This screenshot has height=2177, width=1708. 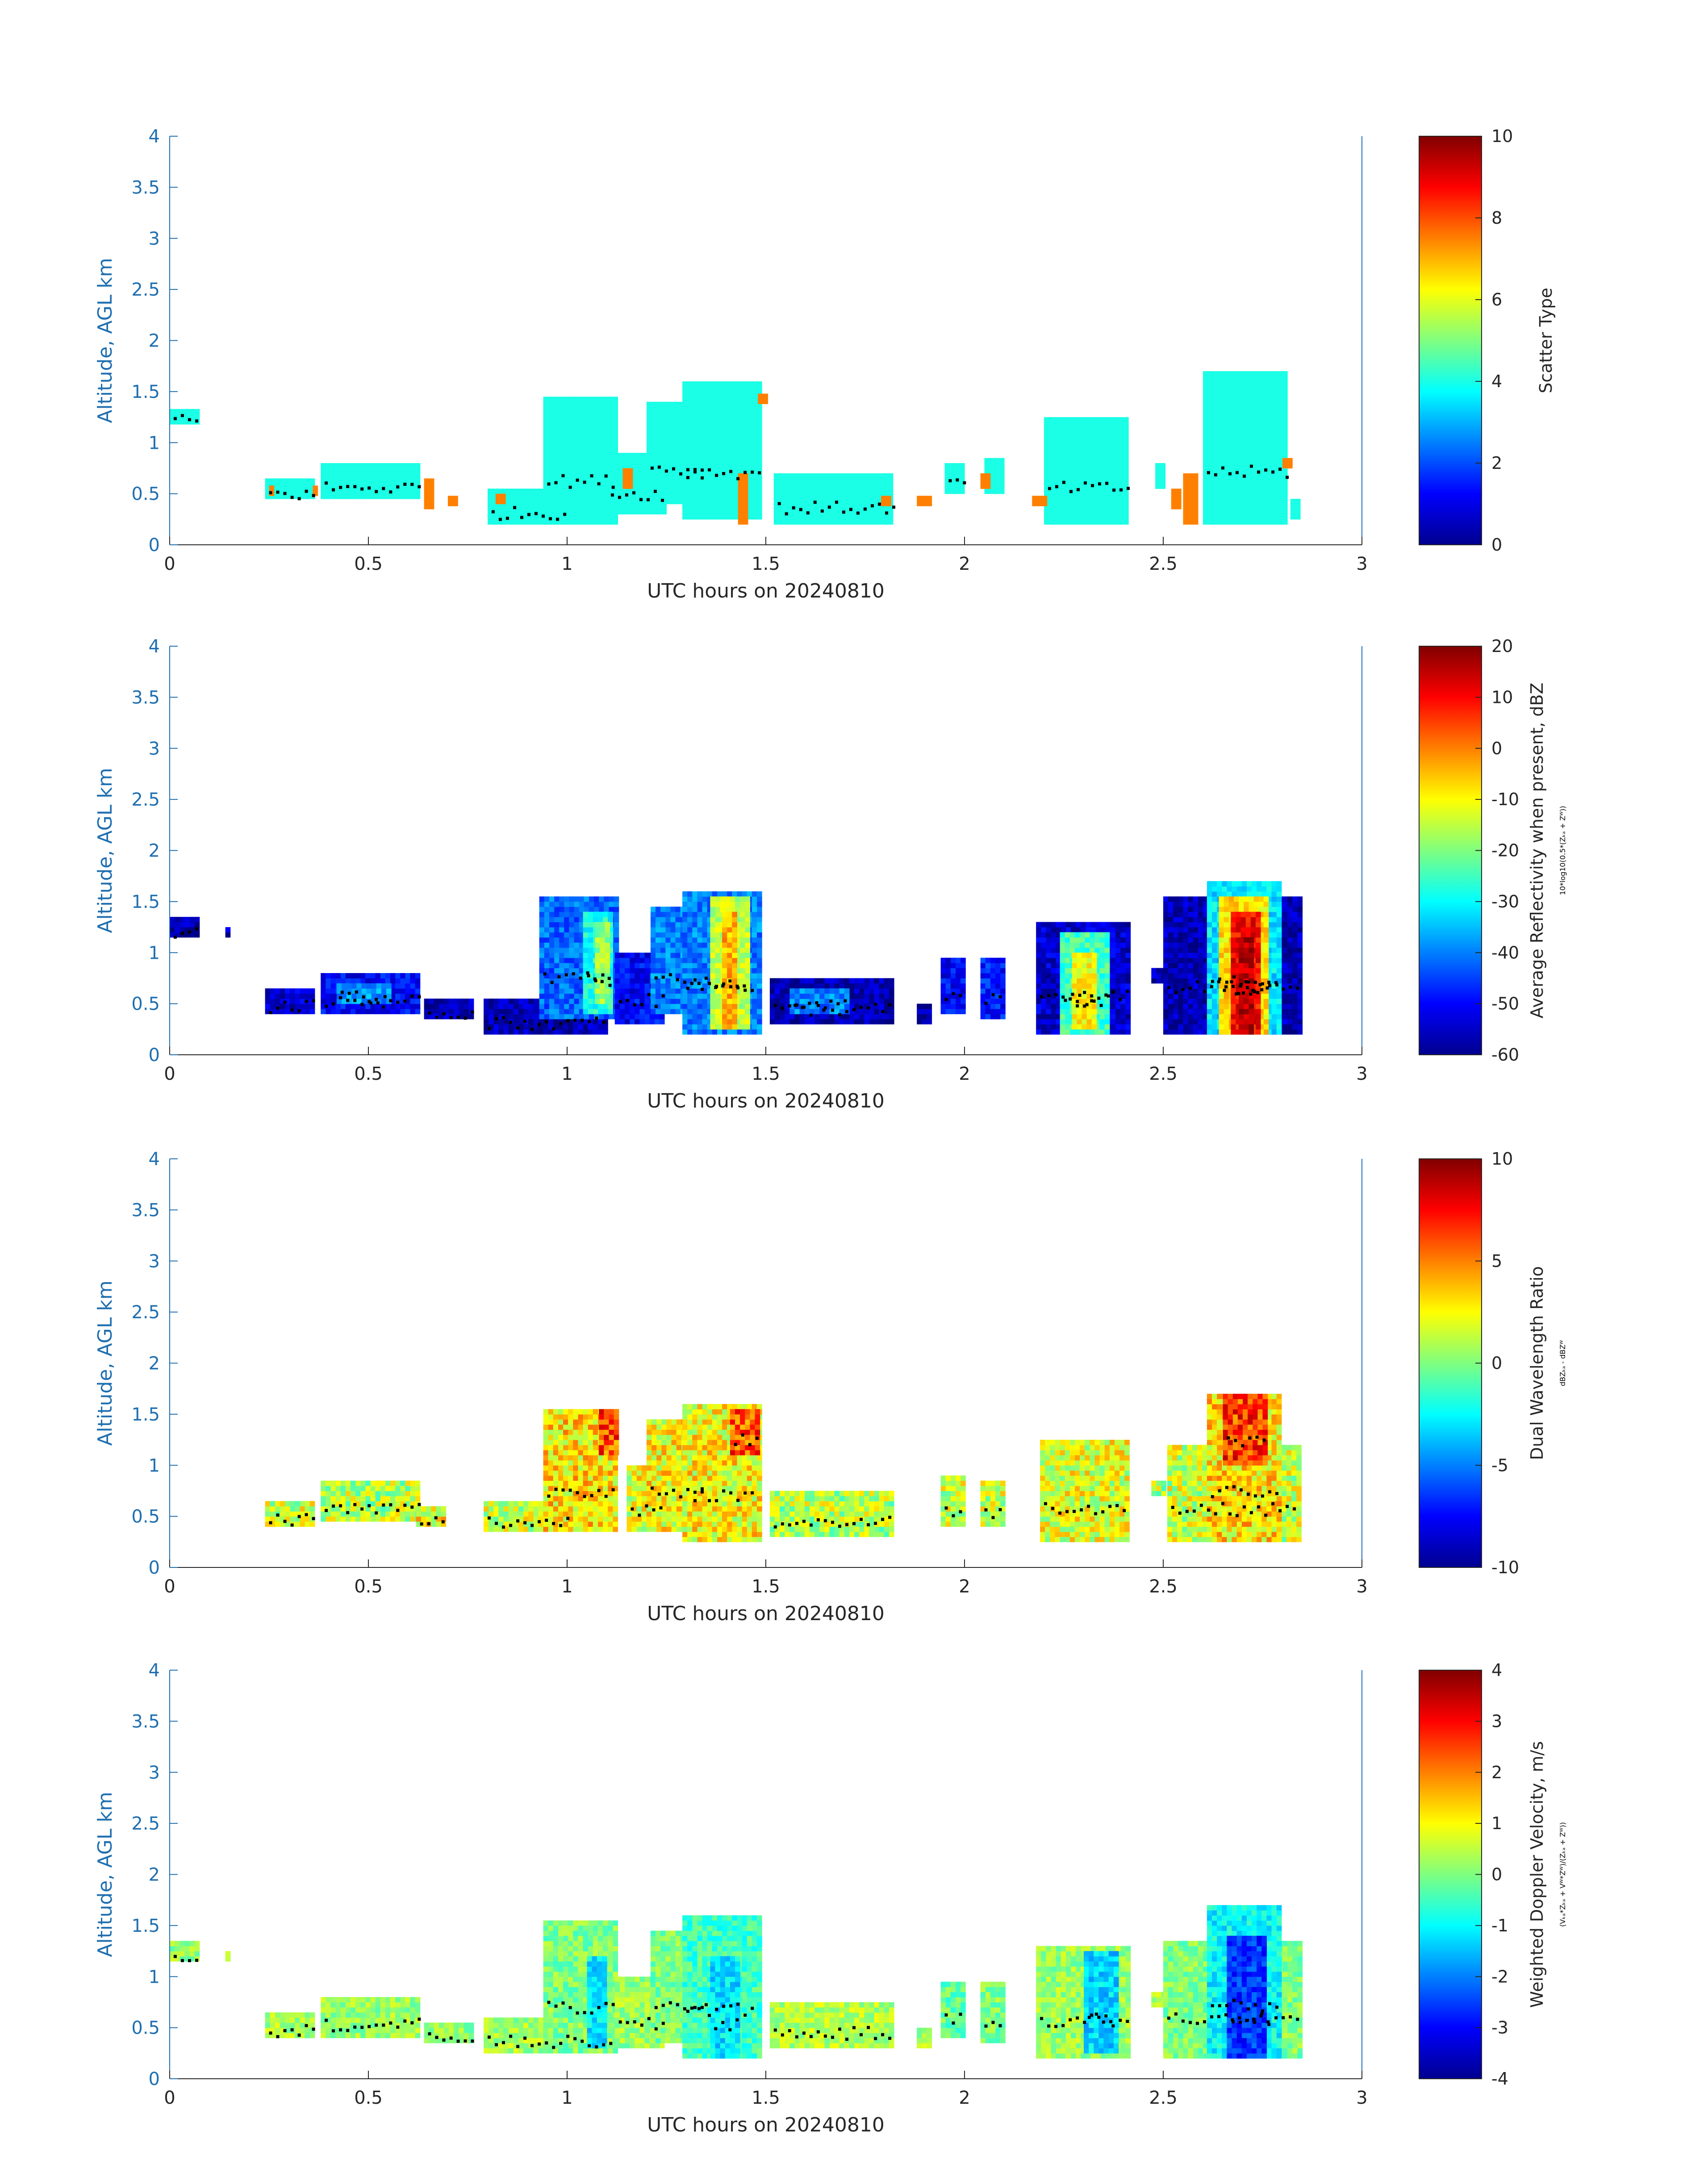 I want to click on y-tick-label: 2.5, so click(x=145, y=290).